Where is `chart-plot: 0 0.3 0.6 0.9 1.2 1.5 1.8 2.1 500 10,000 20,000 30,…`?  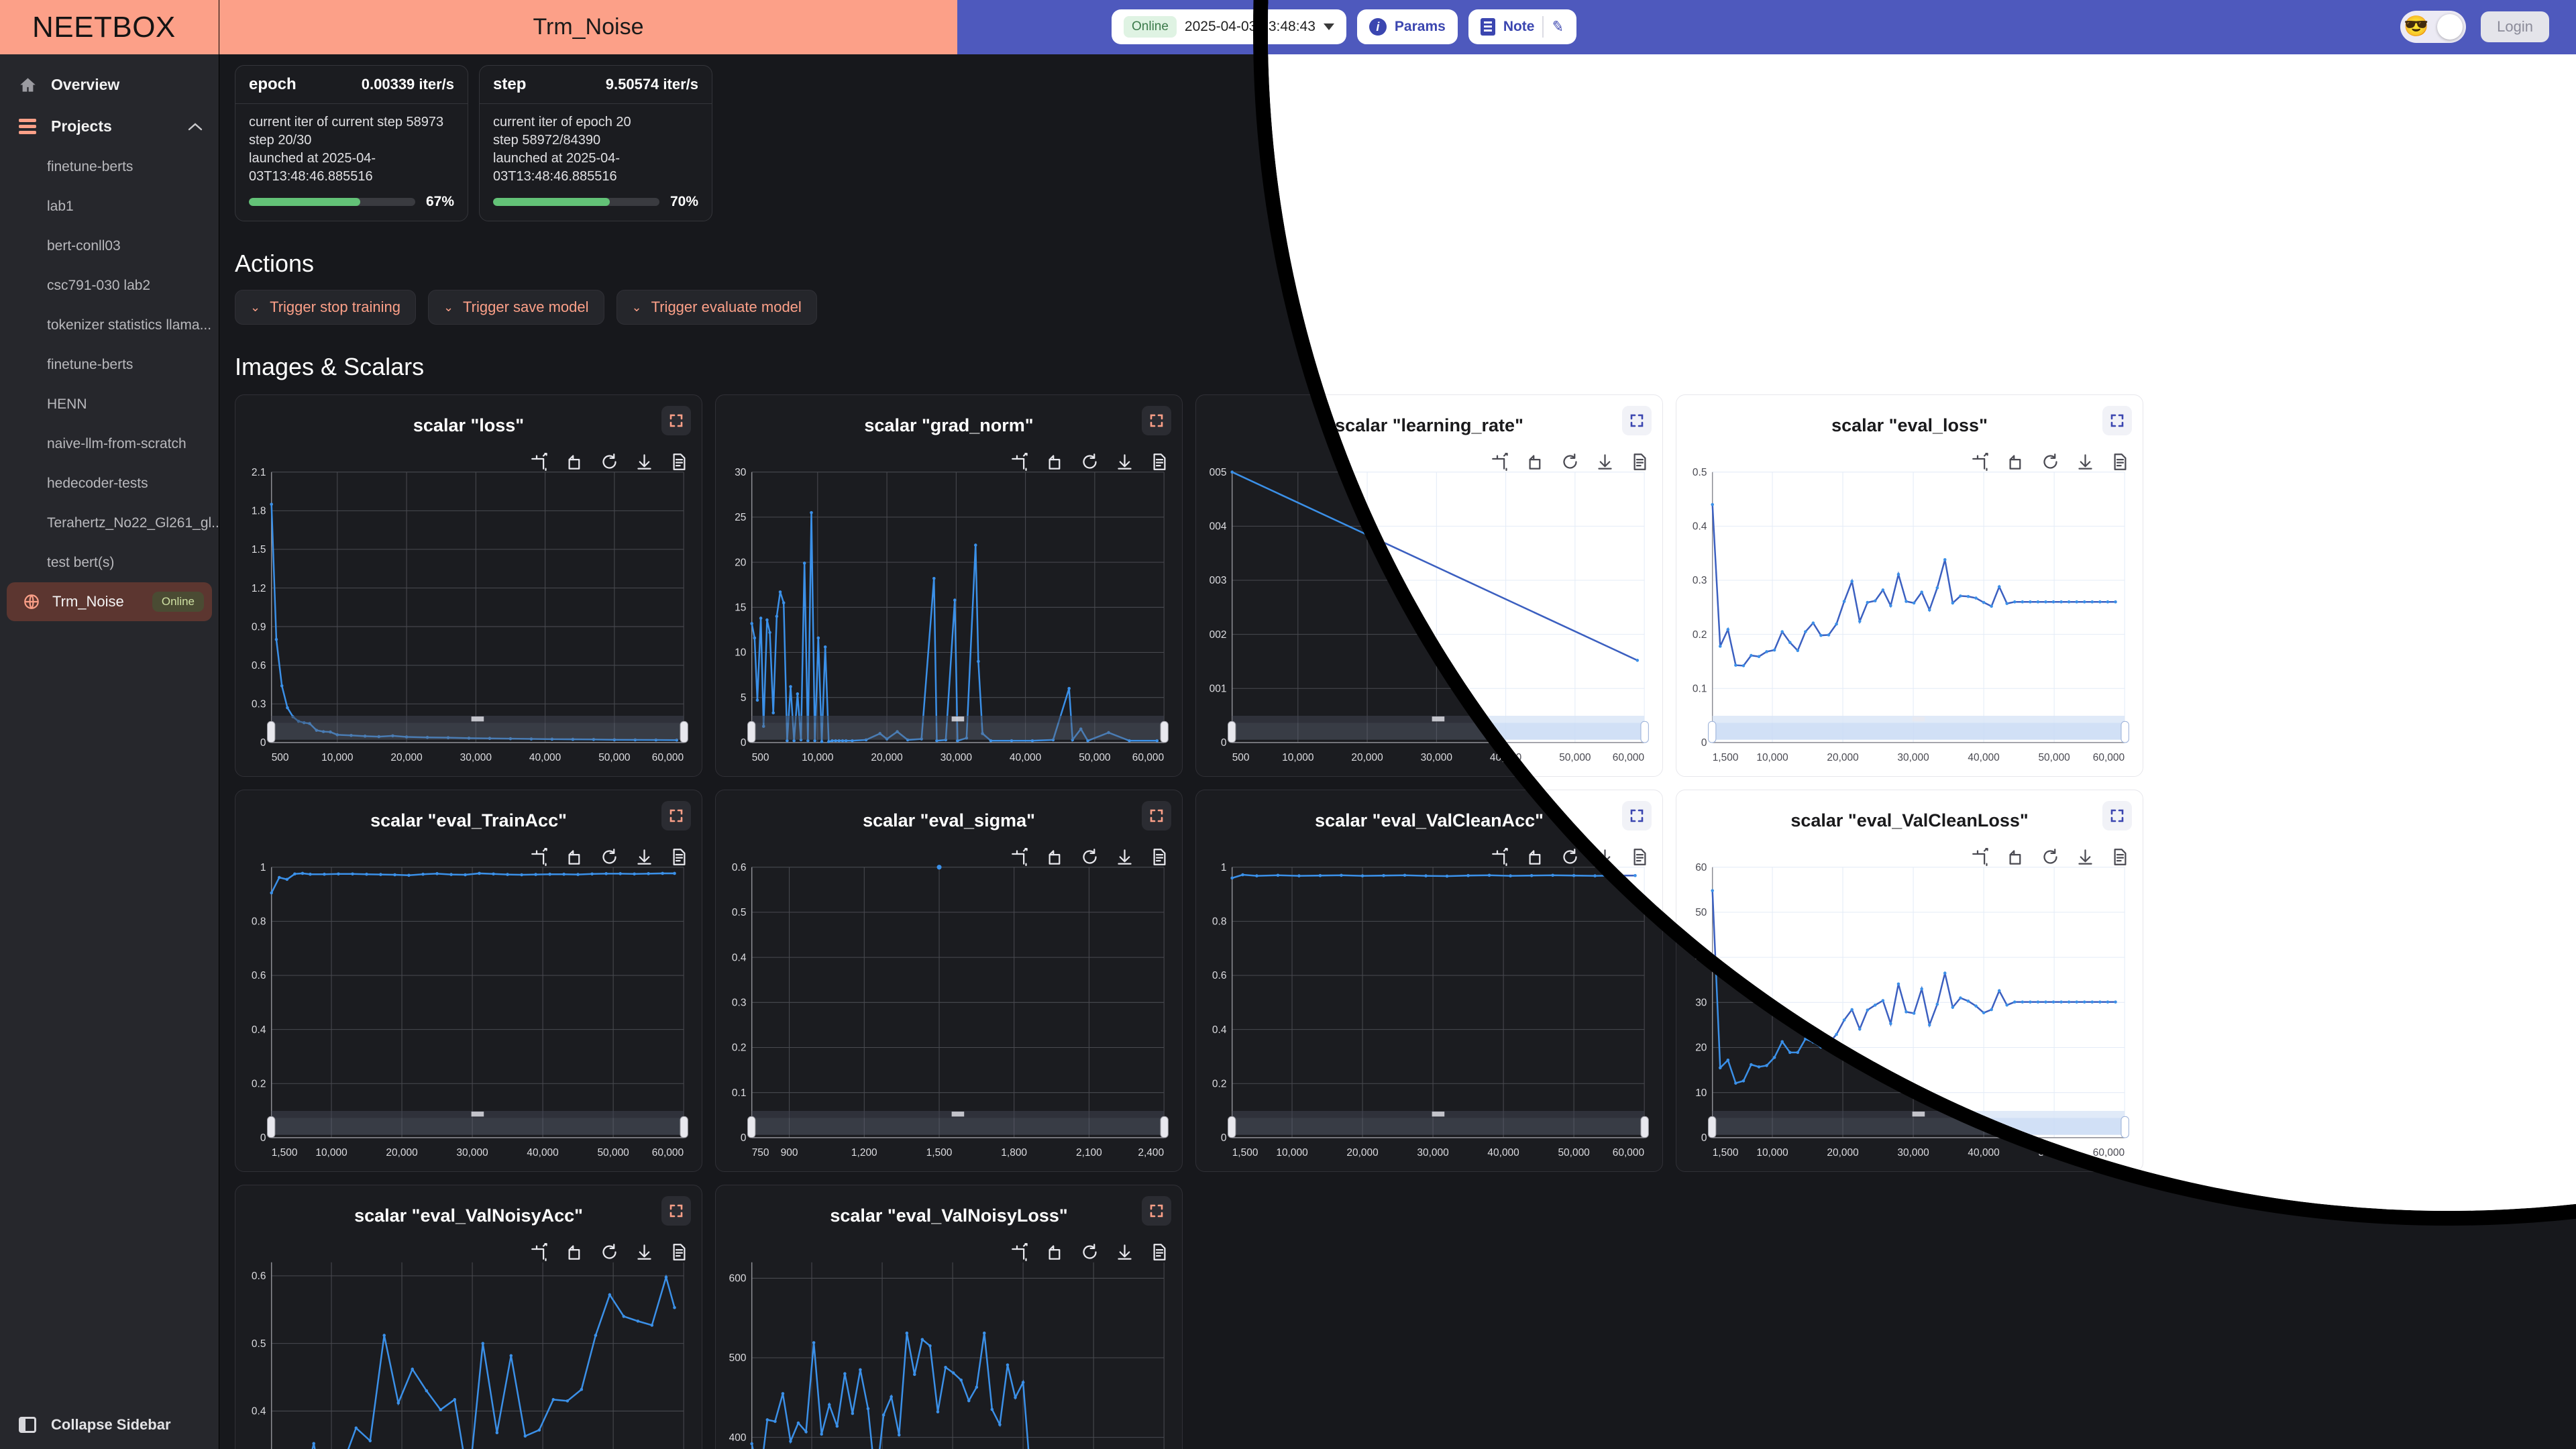
chart-plot: 0 0.3 0.6 0.9 1.2 1.5 1.8 2.1 500 10,000 20,000 30,… is located at coordinates (468, 617).